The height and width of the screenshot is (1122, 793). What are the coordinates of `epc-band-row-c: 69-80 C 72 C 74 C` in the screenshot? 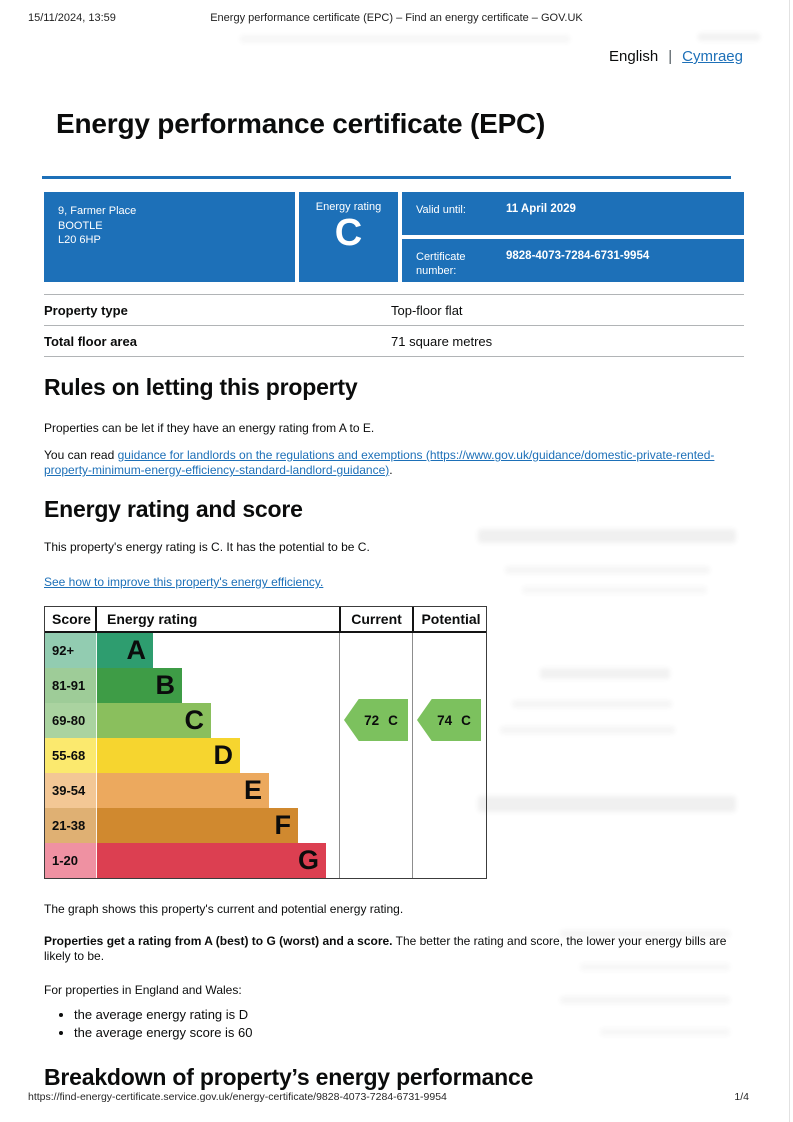 It's located at (266, 720).